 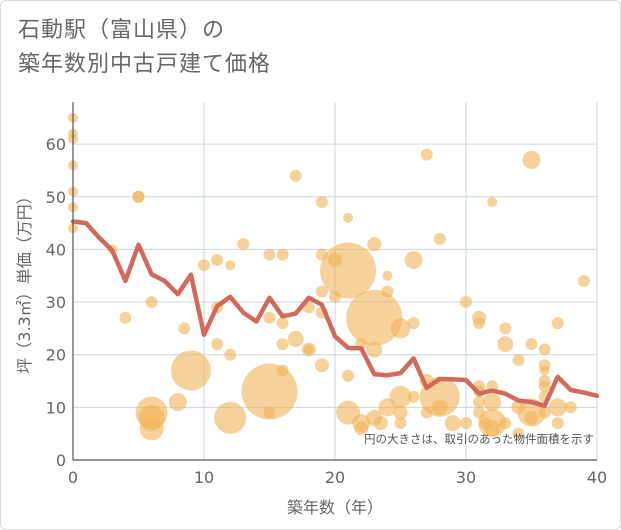 I want to click on chart-title-line2: 築年数別中古戸建て価格, so click(x=145, y=64).